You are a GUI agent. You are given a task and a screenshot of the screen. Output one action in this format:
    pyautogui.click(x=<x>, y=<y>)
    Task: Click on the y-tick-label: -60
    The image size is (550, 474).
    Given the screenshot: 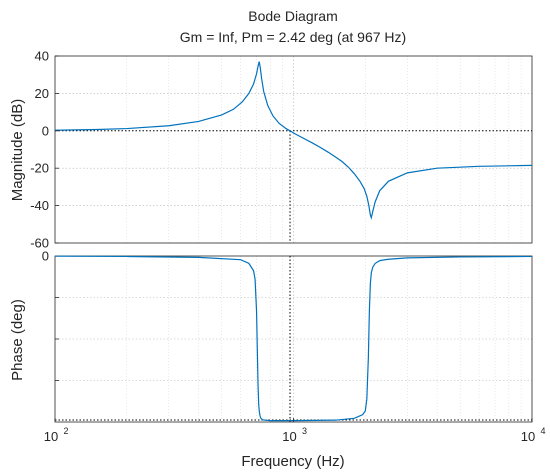 What is the action you would take?
    pyautogui.click(x=39, y=243)
    